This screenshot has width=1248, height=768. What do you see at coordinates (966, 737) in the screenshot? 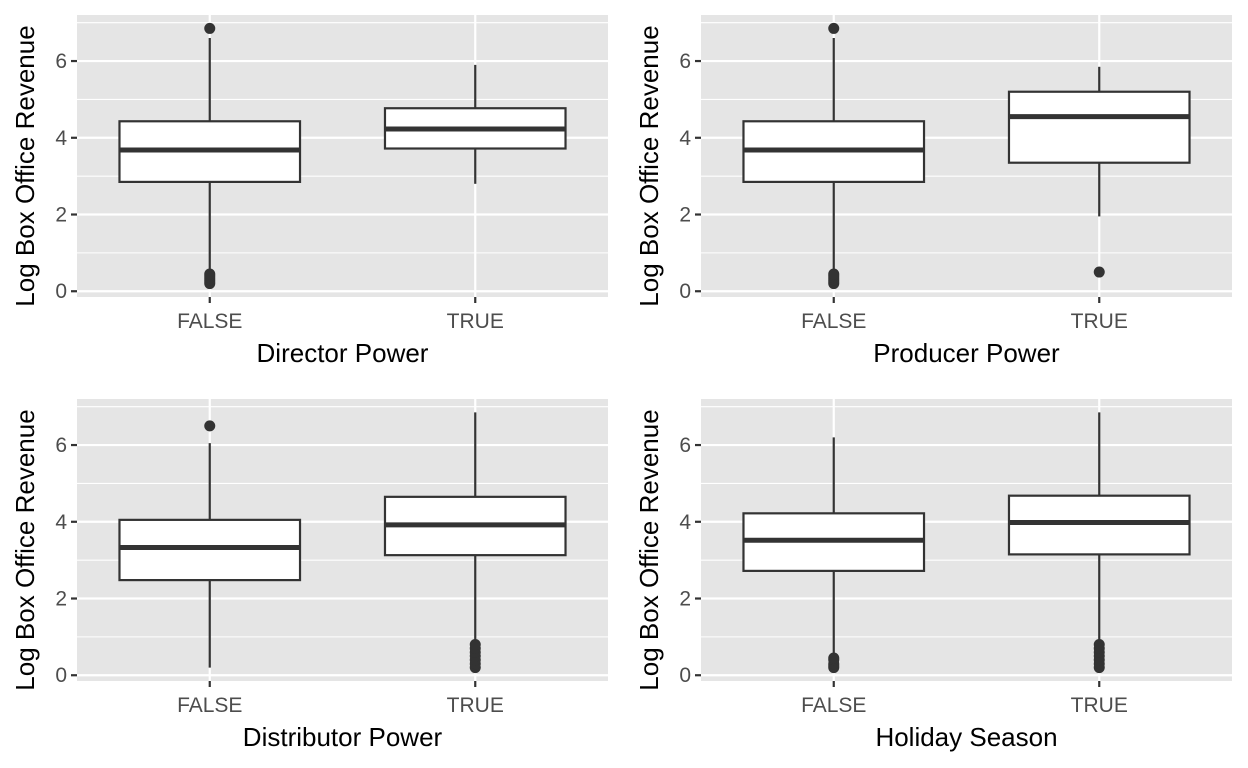
I see `x-axis-title: Holiday Season` at bounding box center [966, 737].